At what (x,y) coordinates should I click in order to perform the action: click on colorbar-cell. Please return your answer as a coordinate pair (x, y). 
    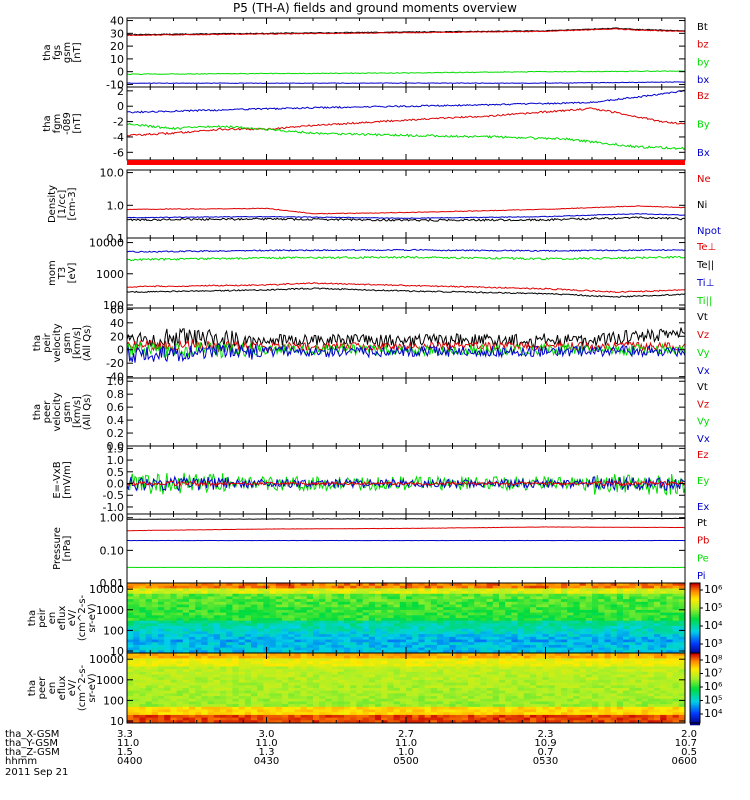
    Looking at the image, I should click on (695, 627).